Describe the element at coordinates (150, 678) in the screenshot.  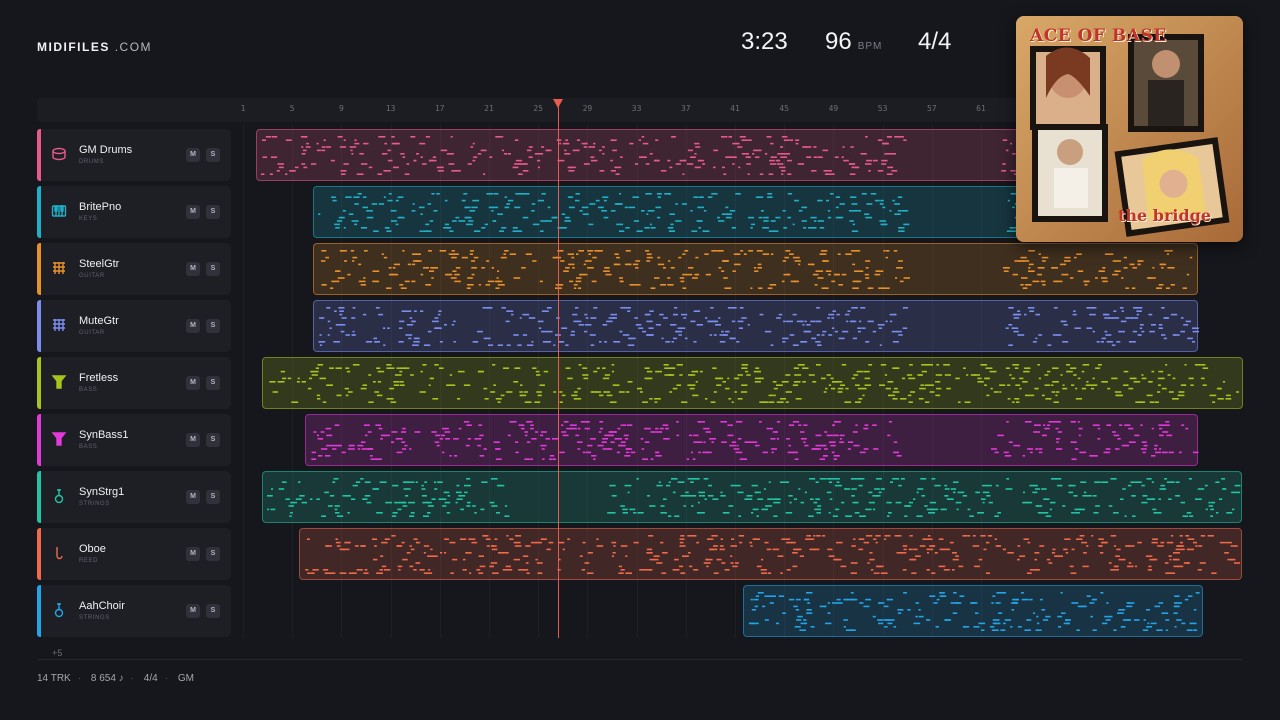
I see `footer-signature: 4/4` at that location.